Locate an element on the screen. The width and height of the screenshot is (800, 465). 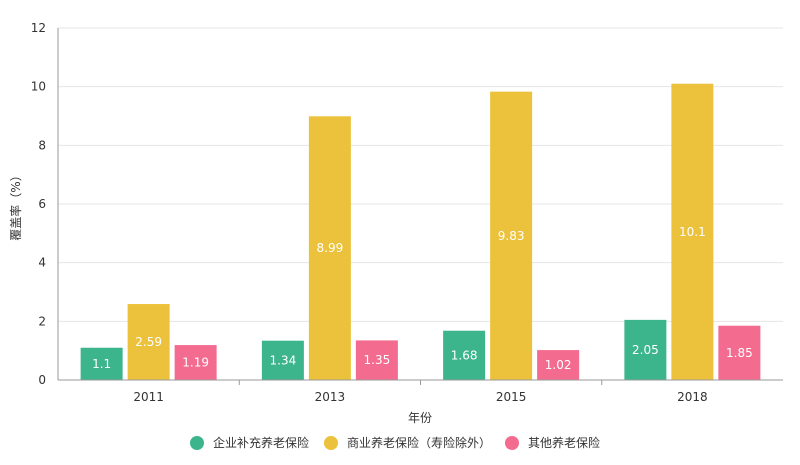
data-label: 10.1 is located at coordinates (692, 232).